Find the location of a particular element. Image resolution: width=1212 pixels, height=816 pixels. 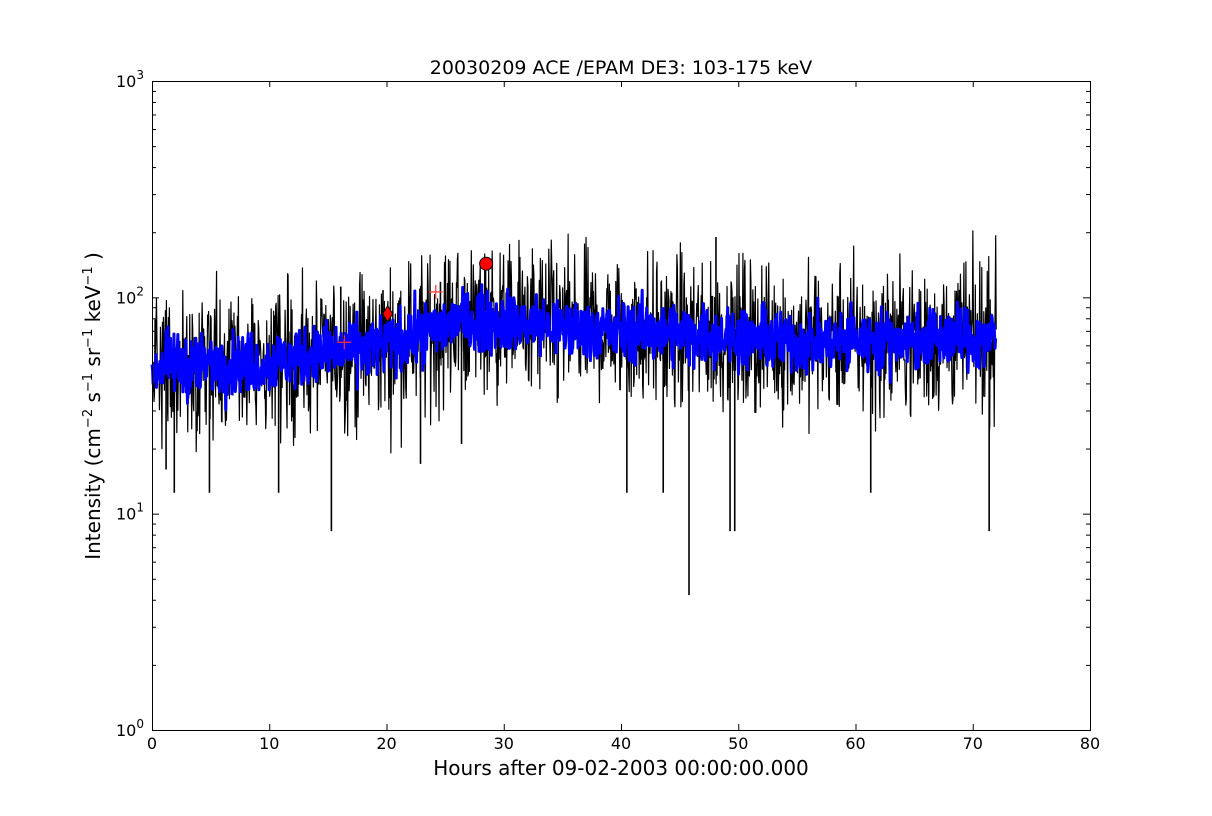

smoothed-intensity-line is located at coordinates (574, 347).